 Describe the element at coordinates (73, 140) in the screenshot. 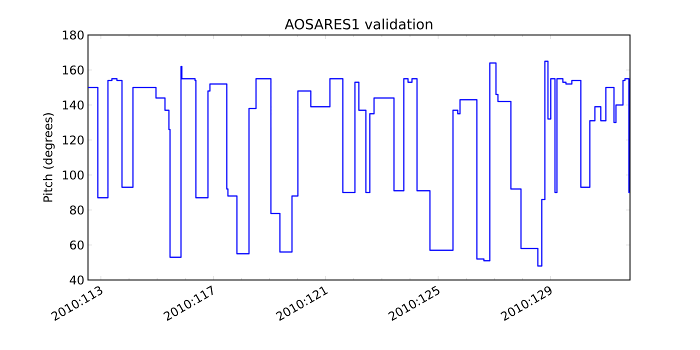

I see `y-tick-label: 120` at that location.